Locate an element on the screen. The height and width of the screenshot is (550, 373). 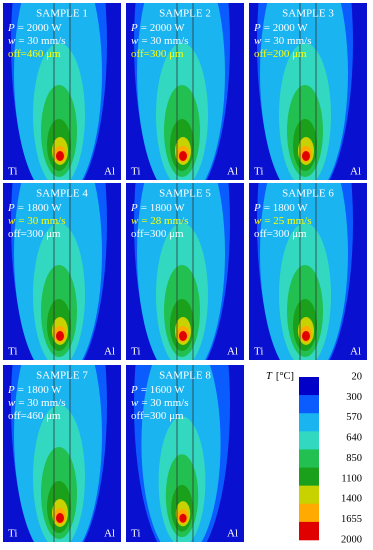
colorbar-label: 20 is located at coordinates (357, 376).